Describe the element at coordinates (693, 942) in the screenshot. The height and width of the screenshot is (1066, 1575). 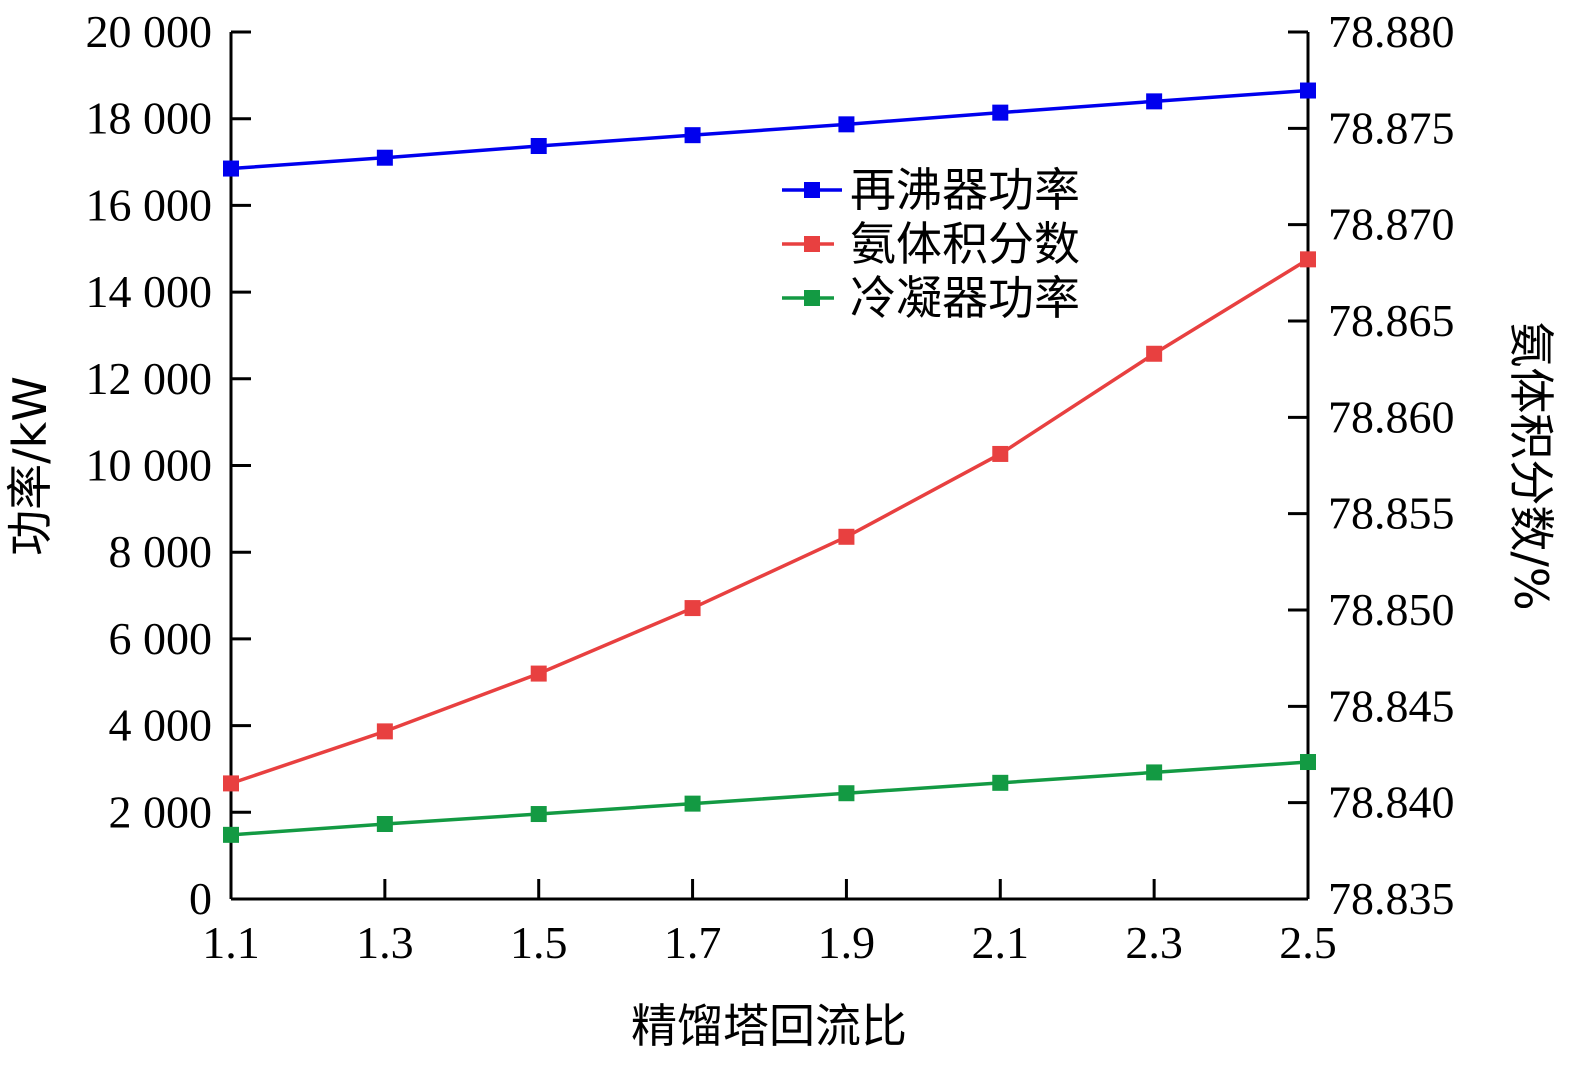
I see `x-tick-label: 1.7` at that location.